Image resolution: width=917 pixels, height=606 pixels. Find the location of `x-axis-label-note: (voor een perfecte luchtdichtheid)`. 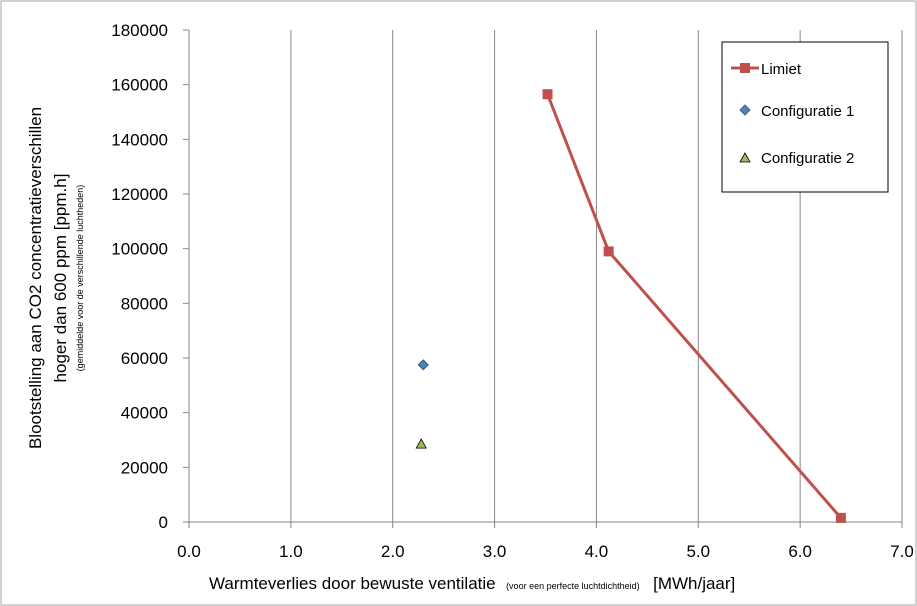

x-axis-label-note: (voor een perfecte luchtdichtheid) is located at coordinates (573, 586).